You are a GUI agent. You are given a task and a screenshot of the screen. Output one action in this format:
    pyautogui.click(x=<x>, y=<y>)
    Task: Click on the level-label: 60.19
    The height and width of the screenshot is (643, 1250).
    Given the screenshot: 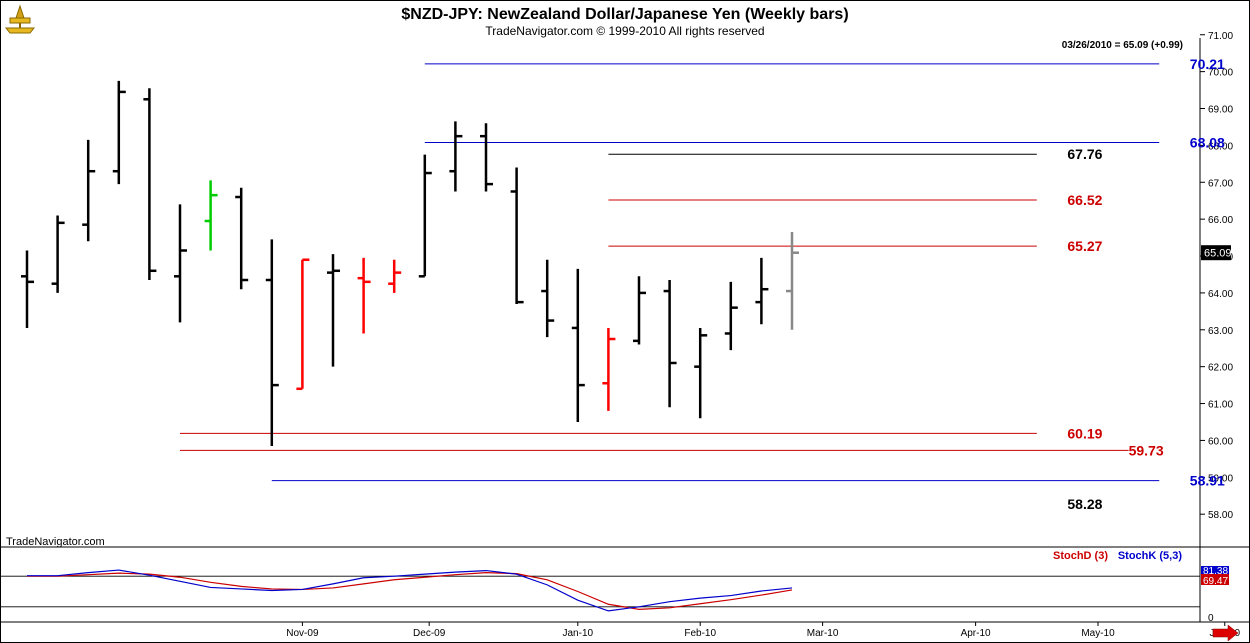 What is the action you would take?
    pyautogui.click(x=1084, y=433)
    